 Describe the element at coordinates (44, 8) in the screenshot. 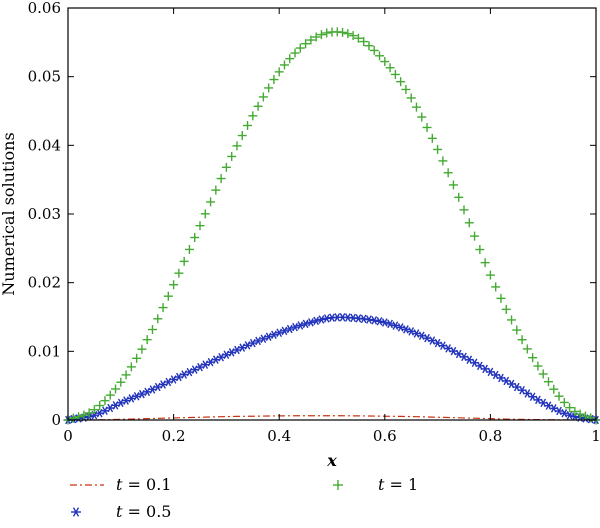

I see `y-tick-label: 0.06` at that location.